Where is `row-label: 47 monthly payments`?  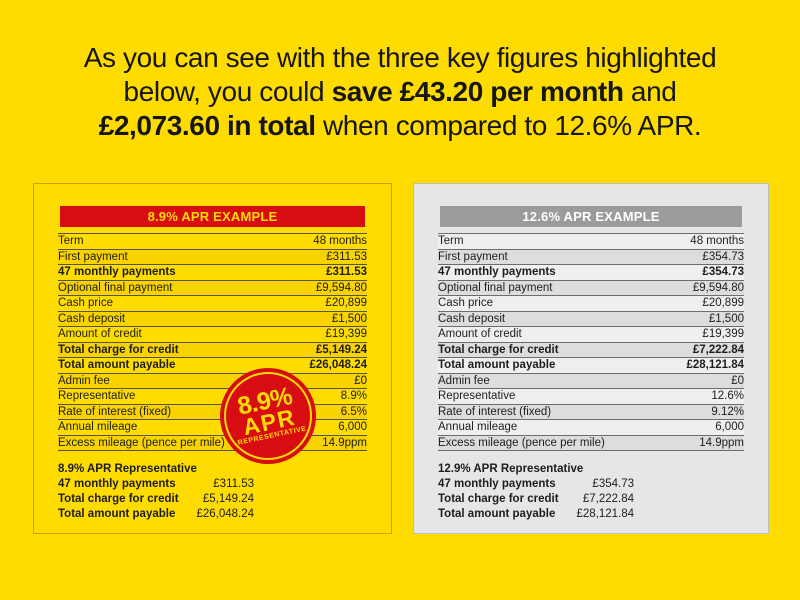
row-label: 47 monthly payments is located at coordinates (117, 272).